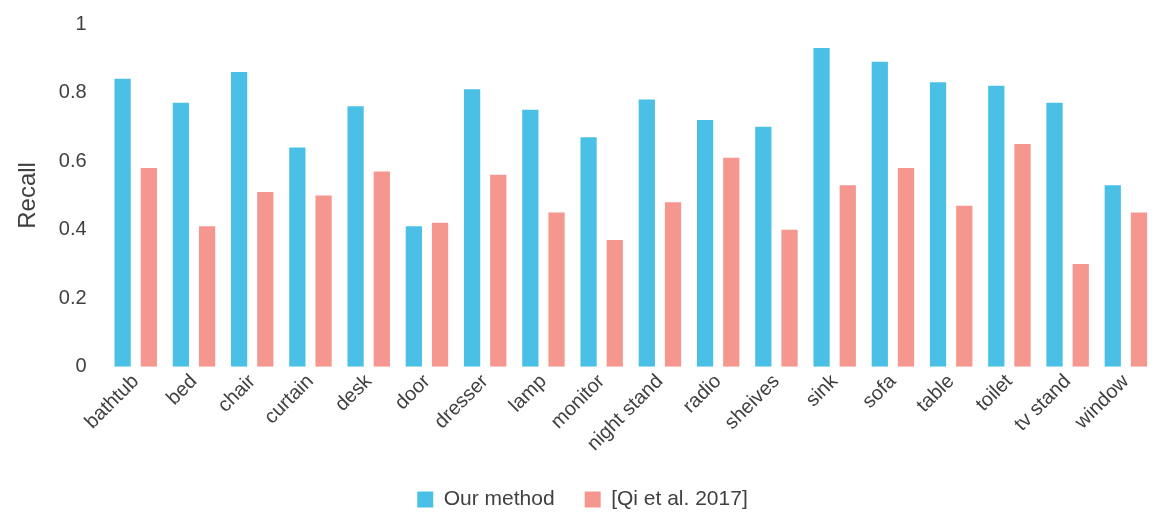 This screenshot has height=525, width=1165. I want to click on legend-label: Our method, so click(499, 498).